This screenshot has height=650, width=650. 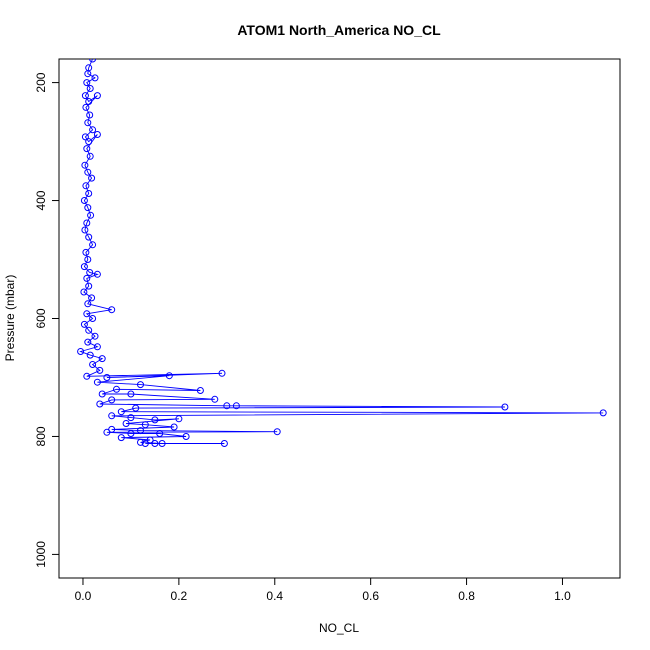 I want to click on y-tick-label: 400, so click(x=41, y=200).